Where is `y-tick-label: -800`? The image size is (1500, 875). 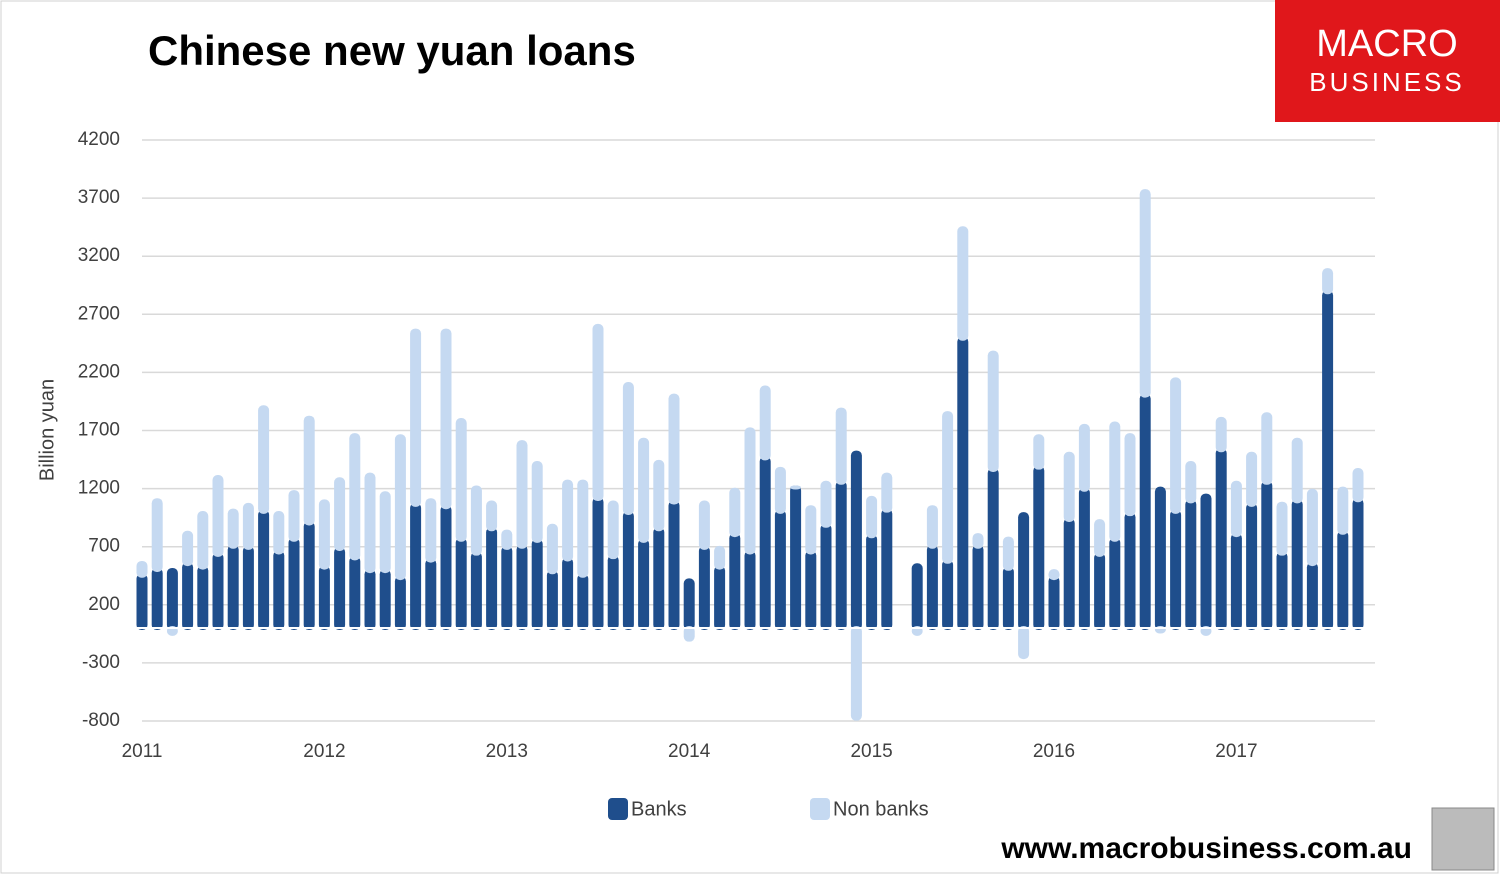 y-tick-label: -800 is located at coordinates (101, 720).